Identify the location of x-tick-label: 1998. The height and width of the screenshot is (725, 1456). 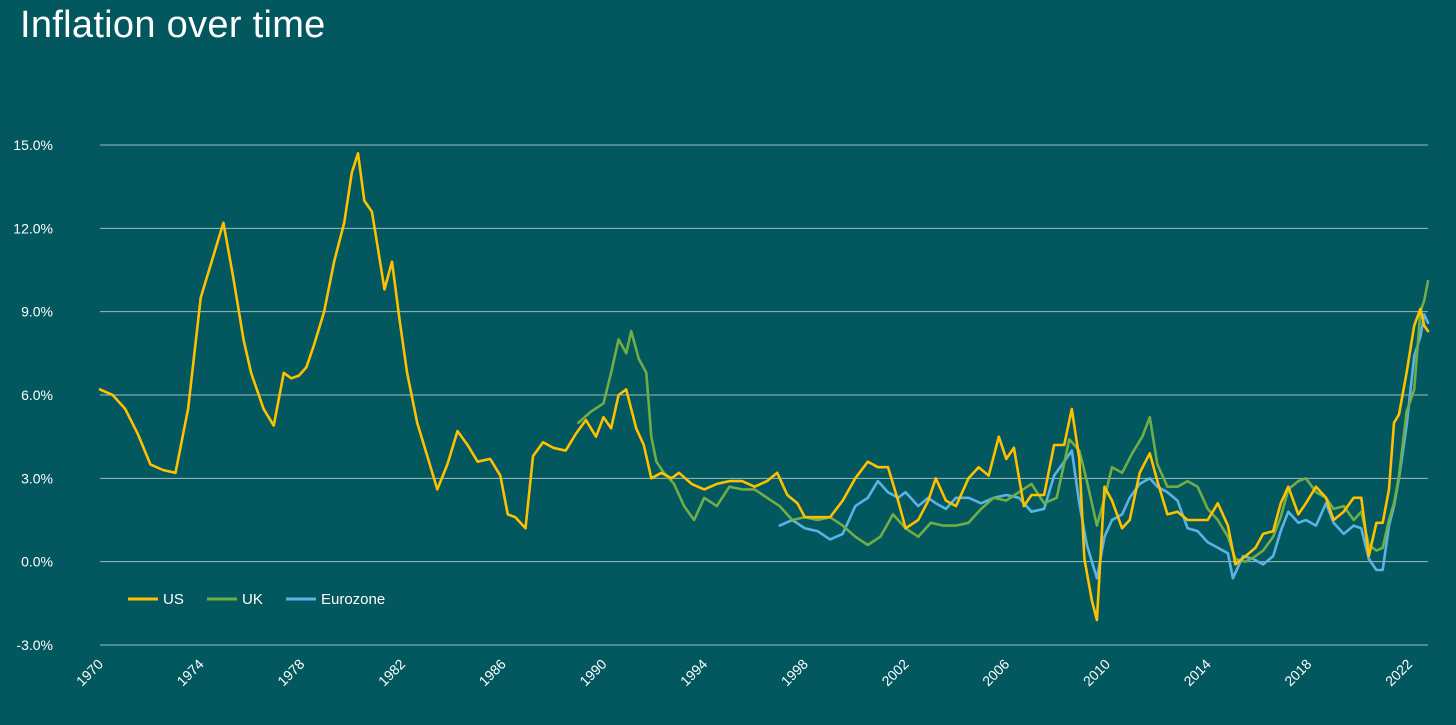
(794, 672).